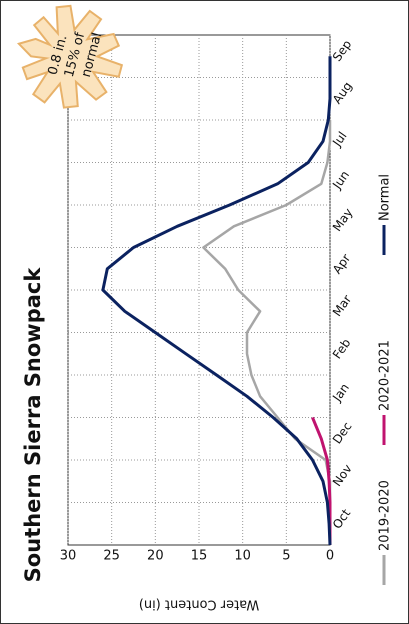 This screenshot has height=624, width=409. Describe the element at coordinates (339, 139) in the screenshot. I see `x-tick-label: Jul` at that location.